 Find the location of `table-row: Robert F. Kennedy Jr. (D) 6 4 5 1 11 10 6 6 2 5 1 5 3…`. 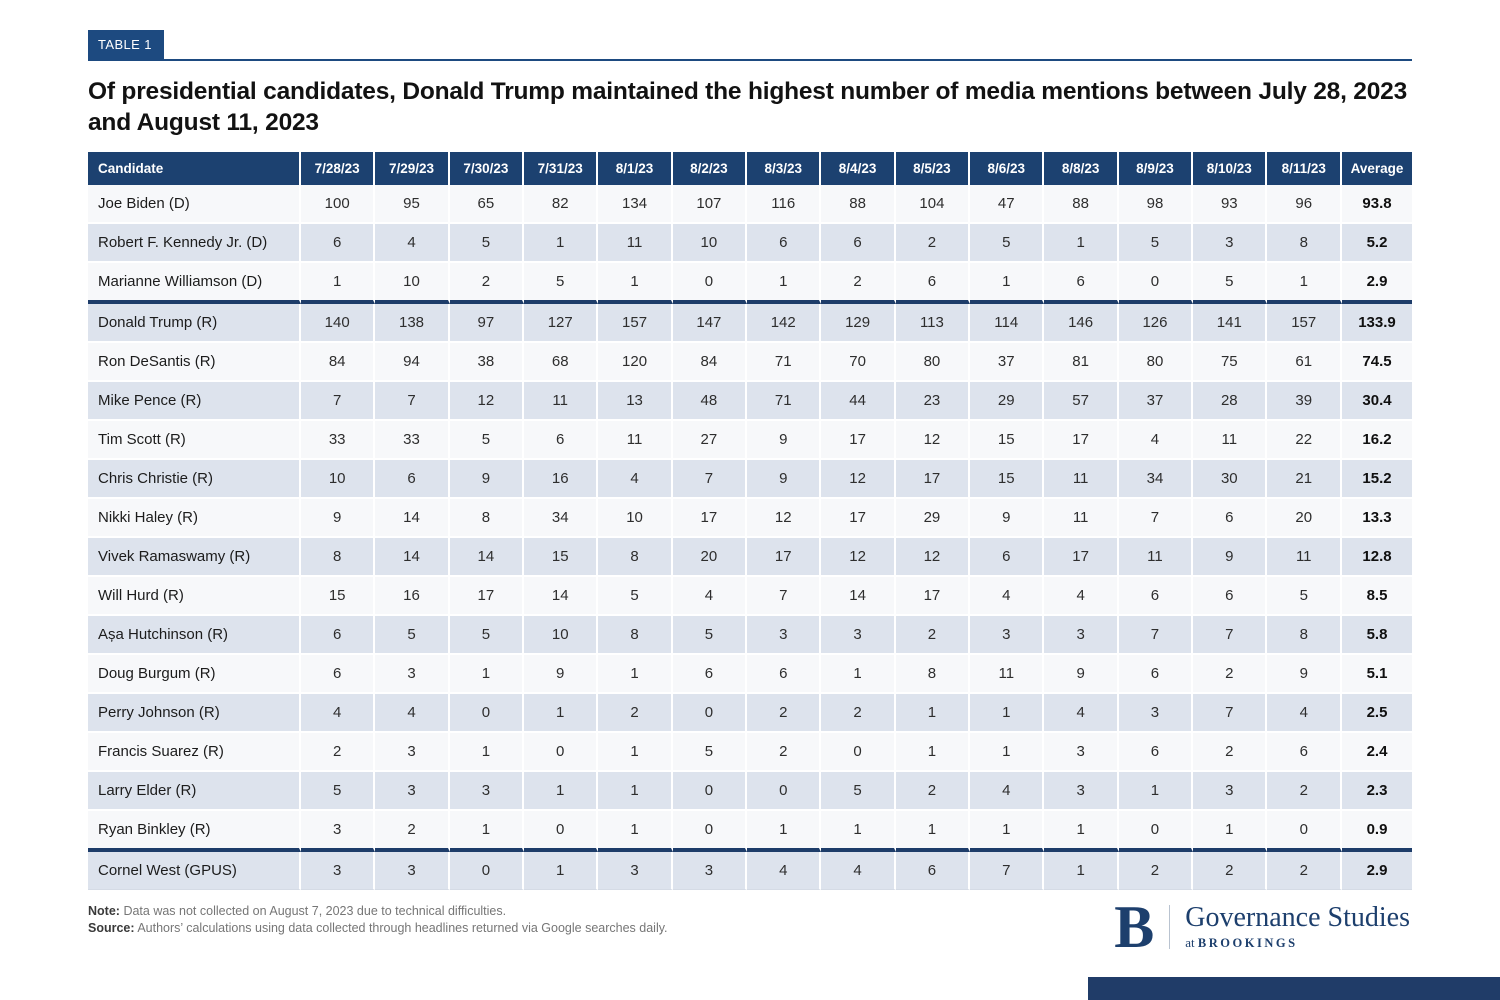

table-row: Robert F. Kennedy Jr. (D) 6 4 5 1 11 10 6 6 2 5 1 5 3… is located at coordinates (750, 243).